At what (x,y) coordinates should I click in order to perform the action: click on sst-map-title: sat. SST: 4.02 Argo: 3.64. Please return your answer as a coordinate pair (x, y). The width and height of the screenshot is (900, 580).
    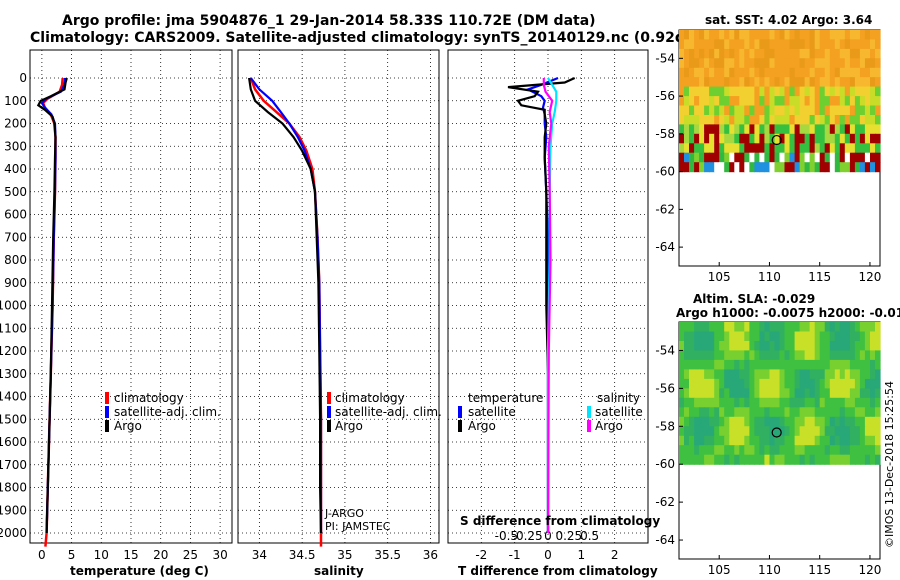
    Looking at the image, I should click on (788, 20).